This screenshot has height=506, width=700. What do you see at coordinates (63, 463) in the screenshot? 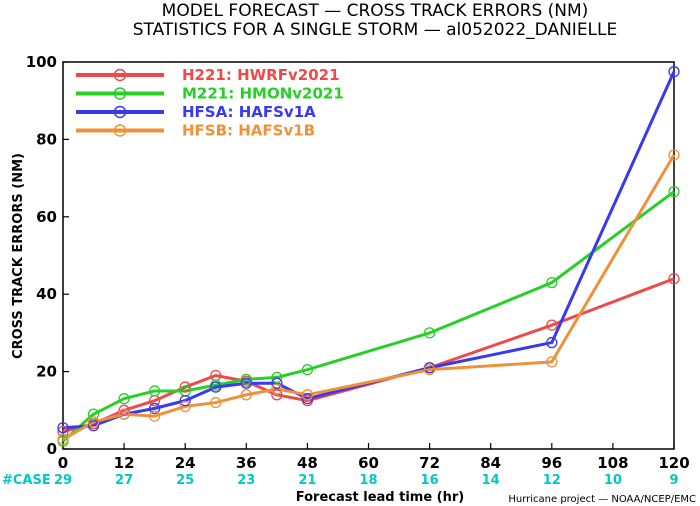
I see `x-tick-label: 0` at bounding box center [63, 463].